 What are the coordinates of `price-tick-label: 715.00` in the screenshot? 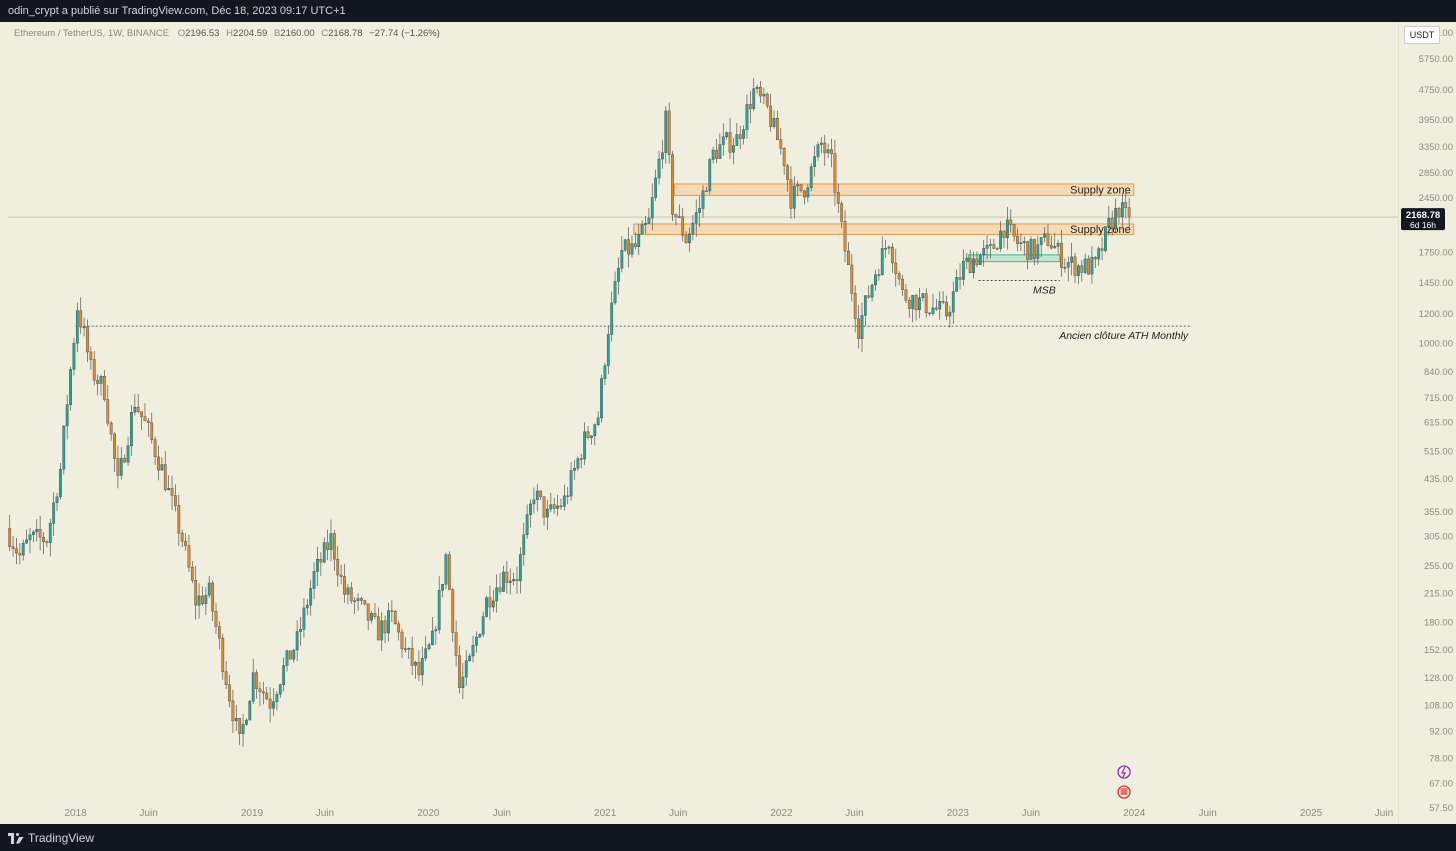 It's located at (1438, 398).